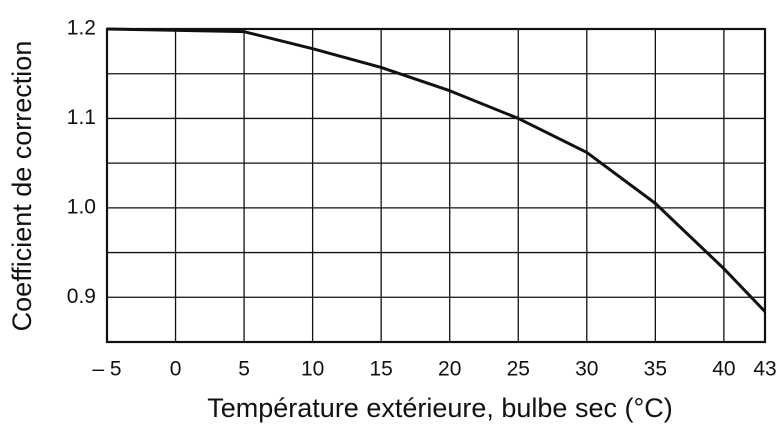  I want to click on x-tick-label: – 5, so click(106, 369).